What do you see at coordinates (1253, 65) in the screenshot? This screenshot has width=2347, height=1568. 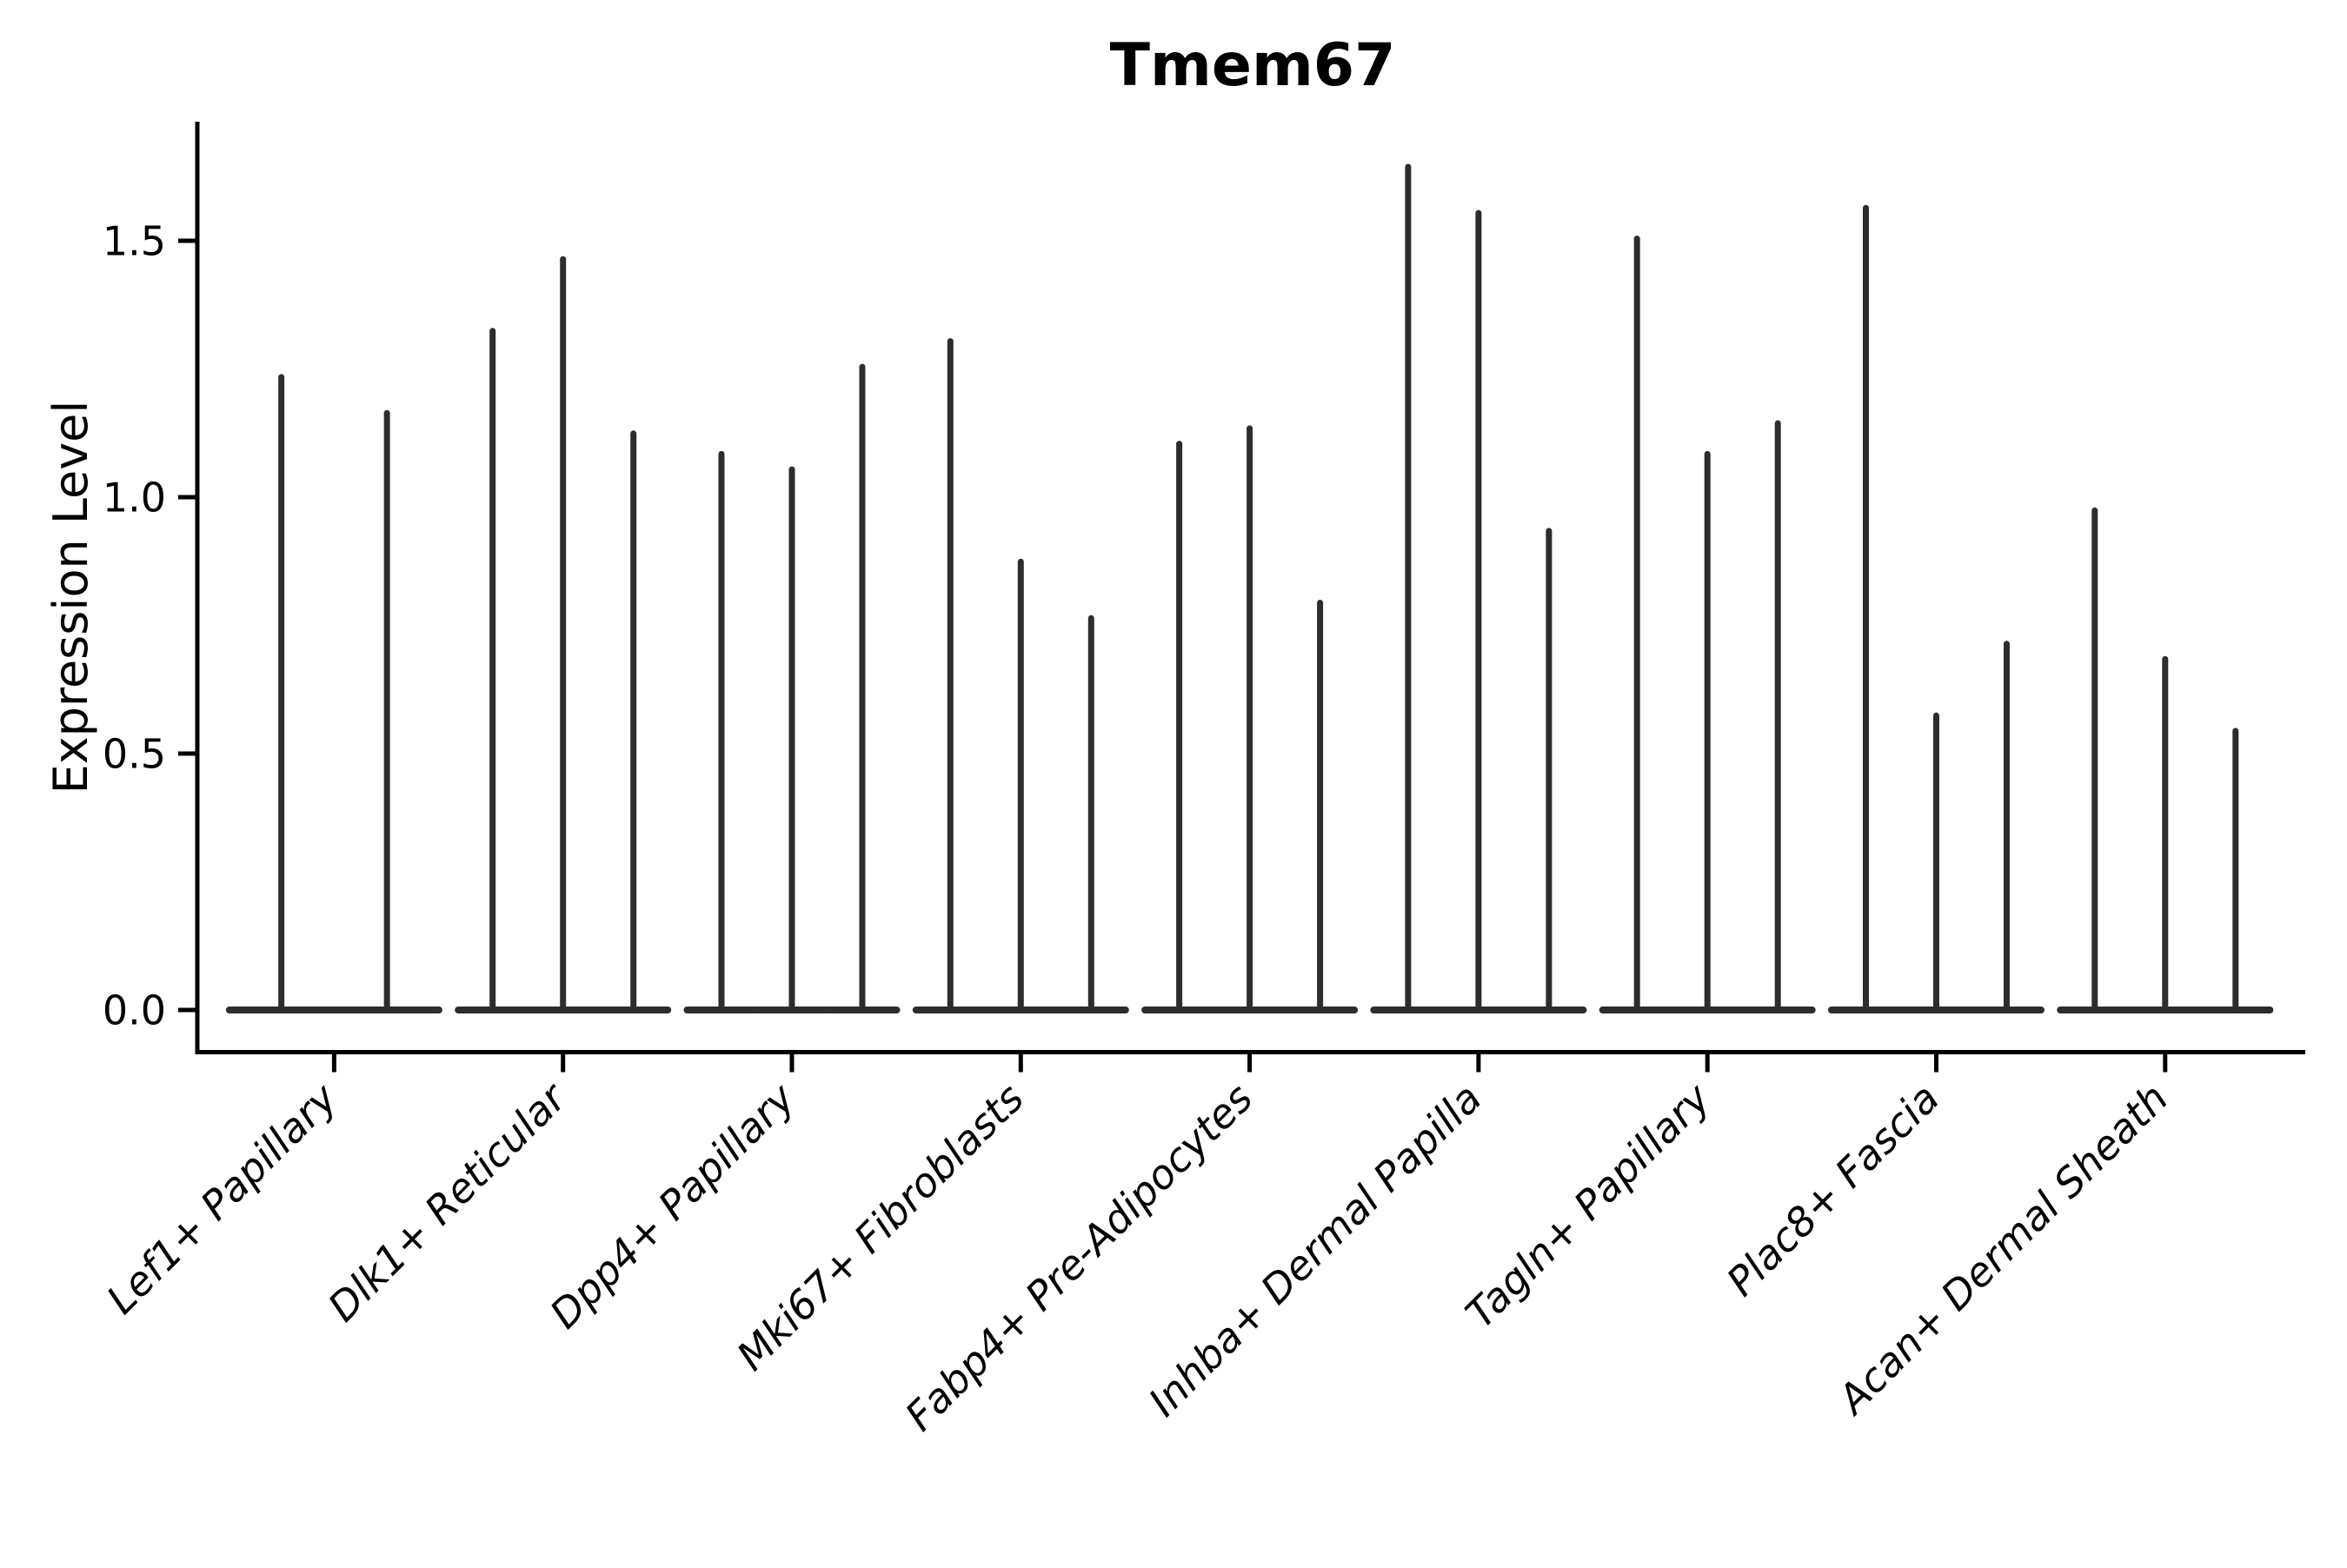 I see `chart-title: Tmem67` at bounding box center [1253, 65].